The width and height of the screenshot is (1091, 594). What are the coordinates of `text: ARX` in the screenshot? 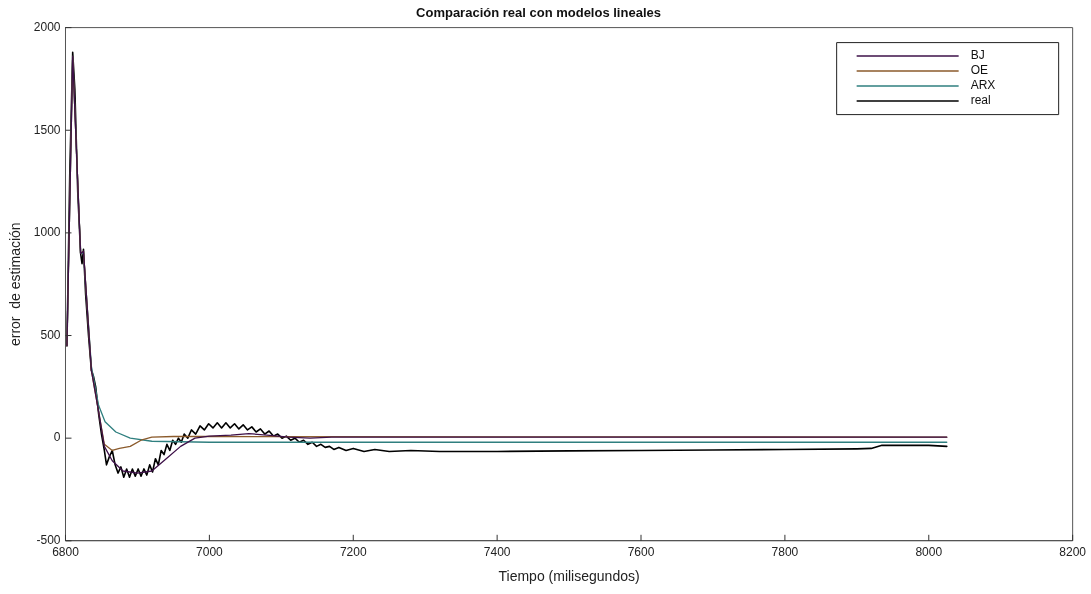 It's located at (983, 85).